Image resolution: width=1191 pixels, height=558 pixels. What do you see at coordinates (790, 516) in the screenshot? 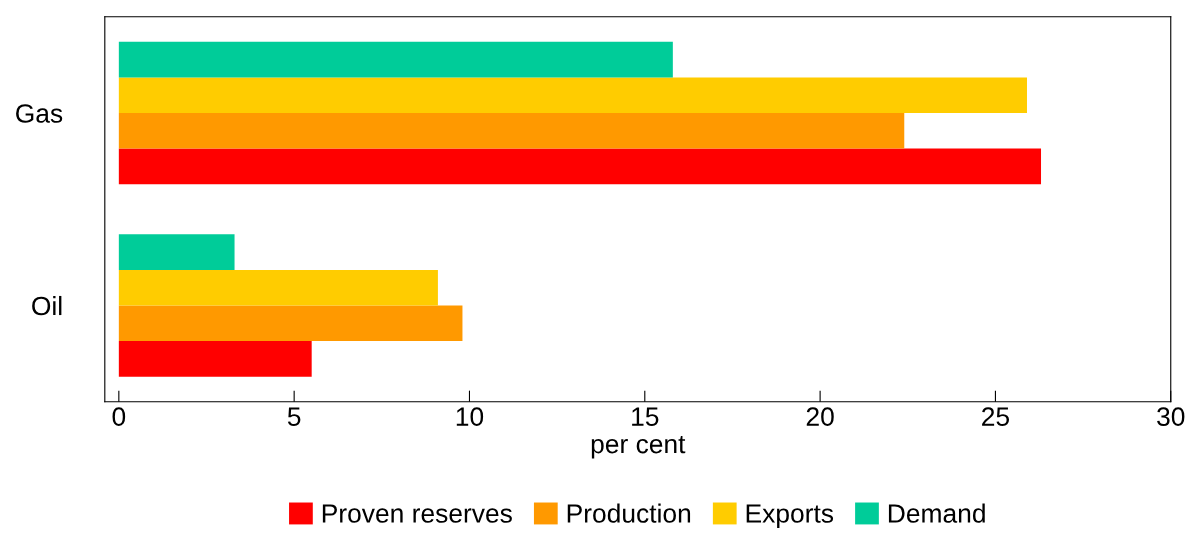
I see `legend-label: Exports` at bounding box center [790, 516].